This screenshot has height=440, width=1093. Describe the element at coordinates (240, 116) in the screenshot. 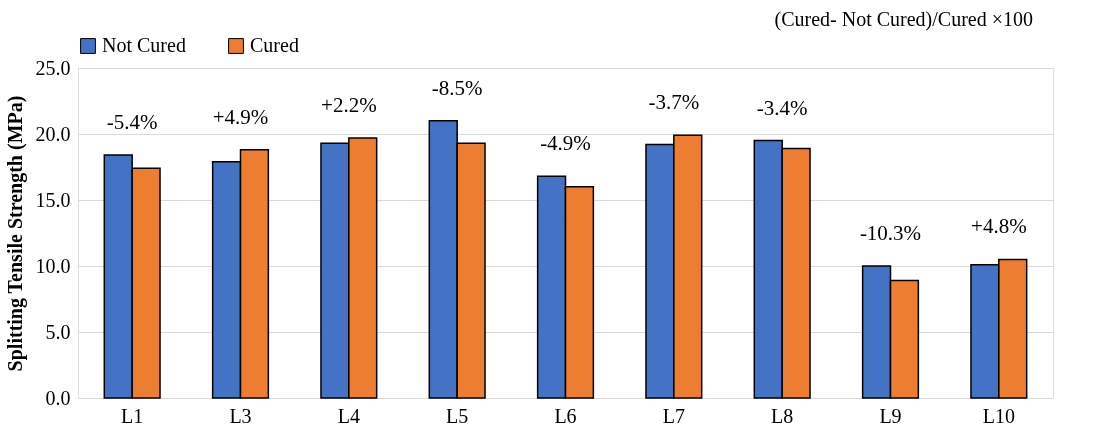

I see `annotation: +4.9%` at that location.